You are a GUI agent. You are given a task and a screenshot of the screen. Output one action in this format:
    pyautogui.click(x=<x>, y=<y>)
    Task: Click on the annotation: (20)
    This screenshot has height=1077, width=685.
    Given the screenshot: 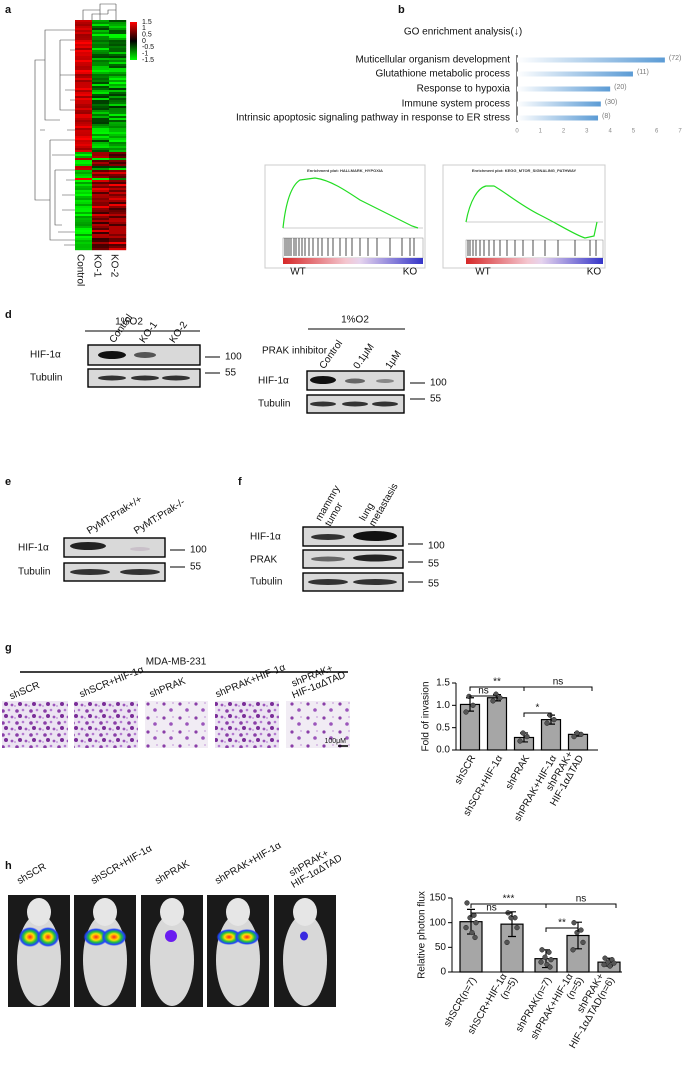 What is the action you would take?
    pyautogui.click(x=620, y=87)
    